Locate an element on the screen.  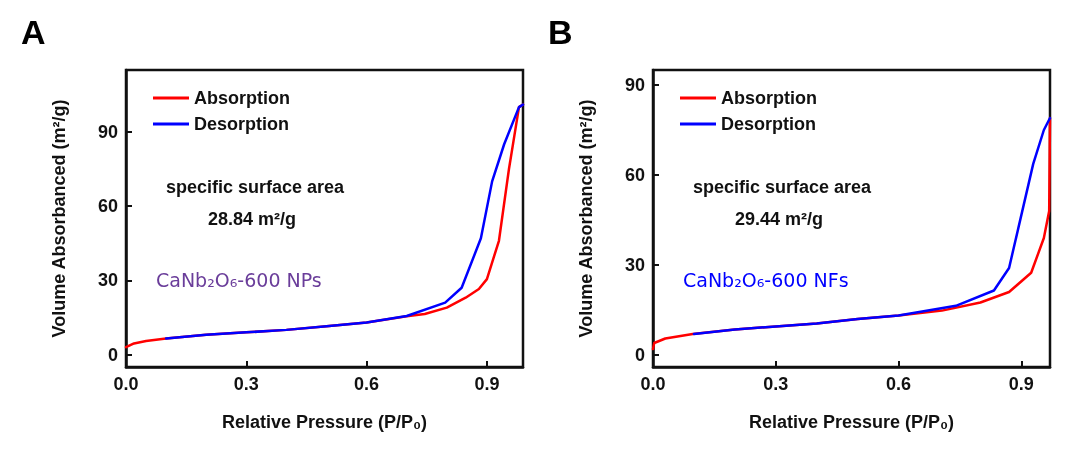
annotation: 29.44 m²/g is located at coordinates (779, 219).